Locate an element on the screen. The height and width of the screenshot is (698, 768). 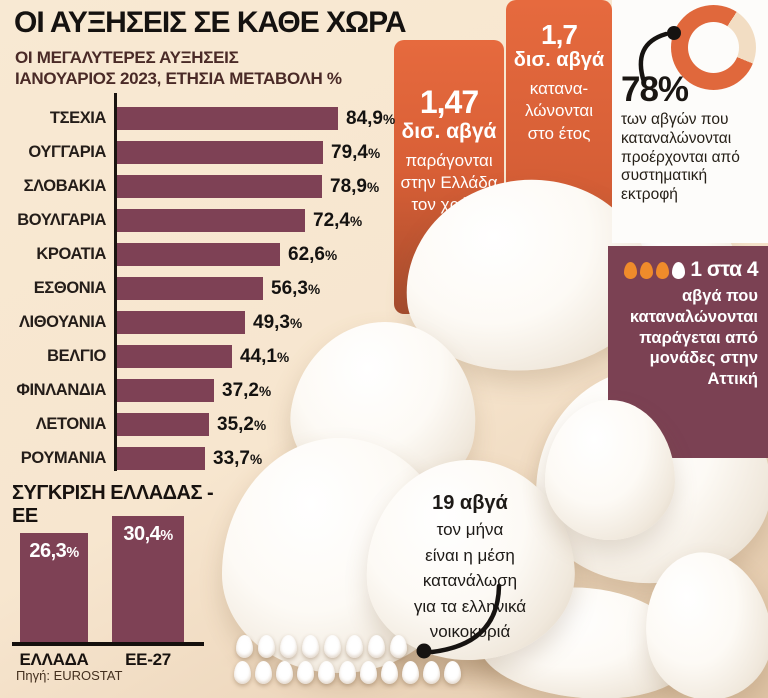
production-unit: δισ. αβγά is located at coordinates (449, 131).